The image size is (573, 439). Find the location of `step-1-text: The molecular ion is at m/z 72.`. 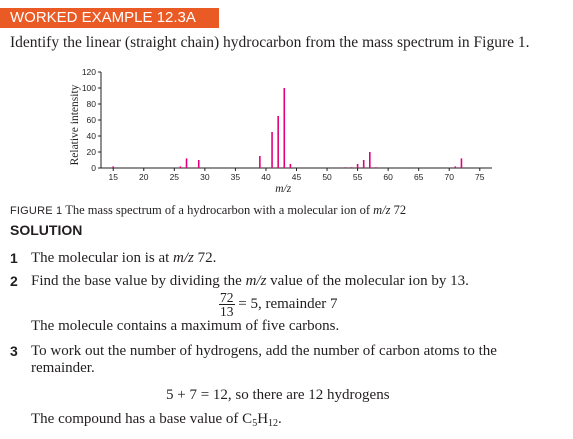

step-1-text: The molecular ion is at m/z 72. is located at coordinates (124, 258).